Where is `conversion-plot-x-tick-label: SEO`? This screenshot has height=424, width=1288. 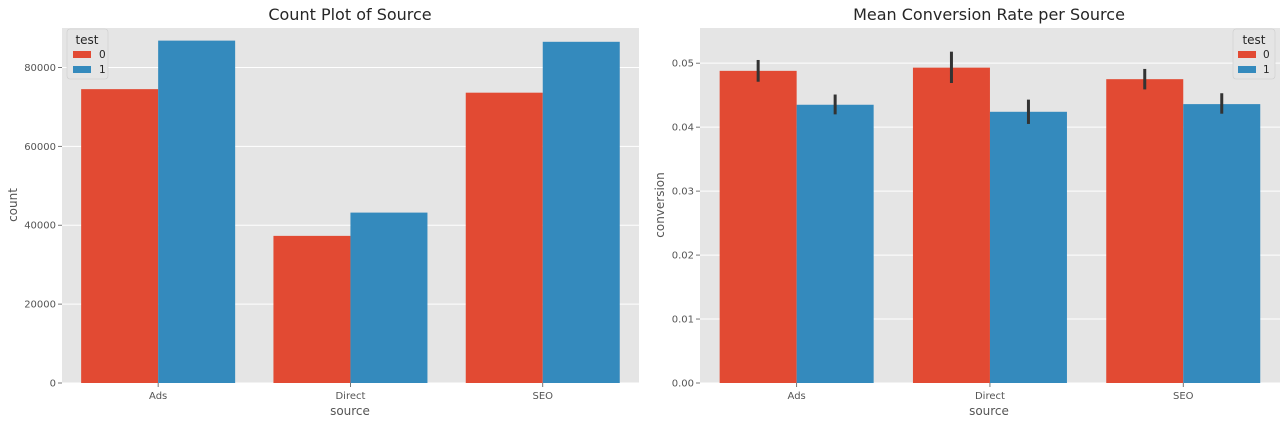
conversion-plot-x-tick-label: SEO is located at coordinates (1183, 396).